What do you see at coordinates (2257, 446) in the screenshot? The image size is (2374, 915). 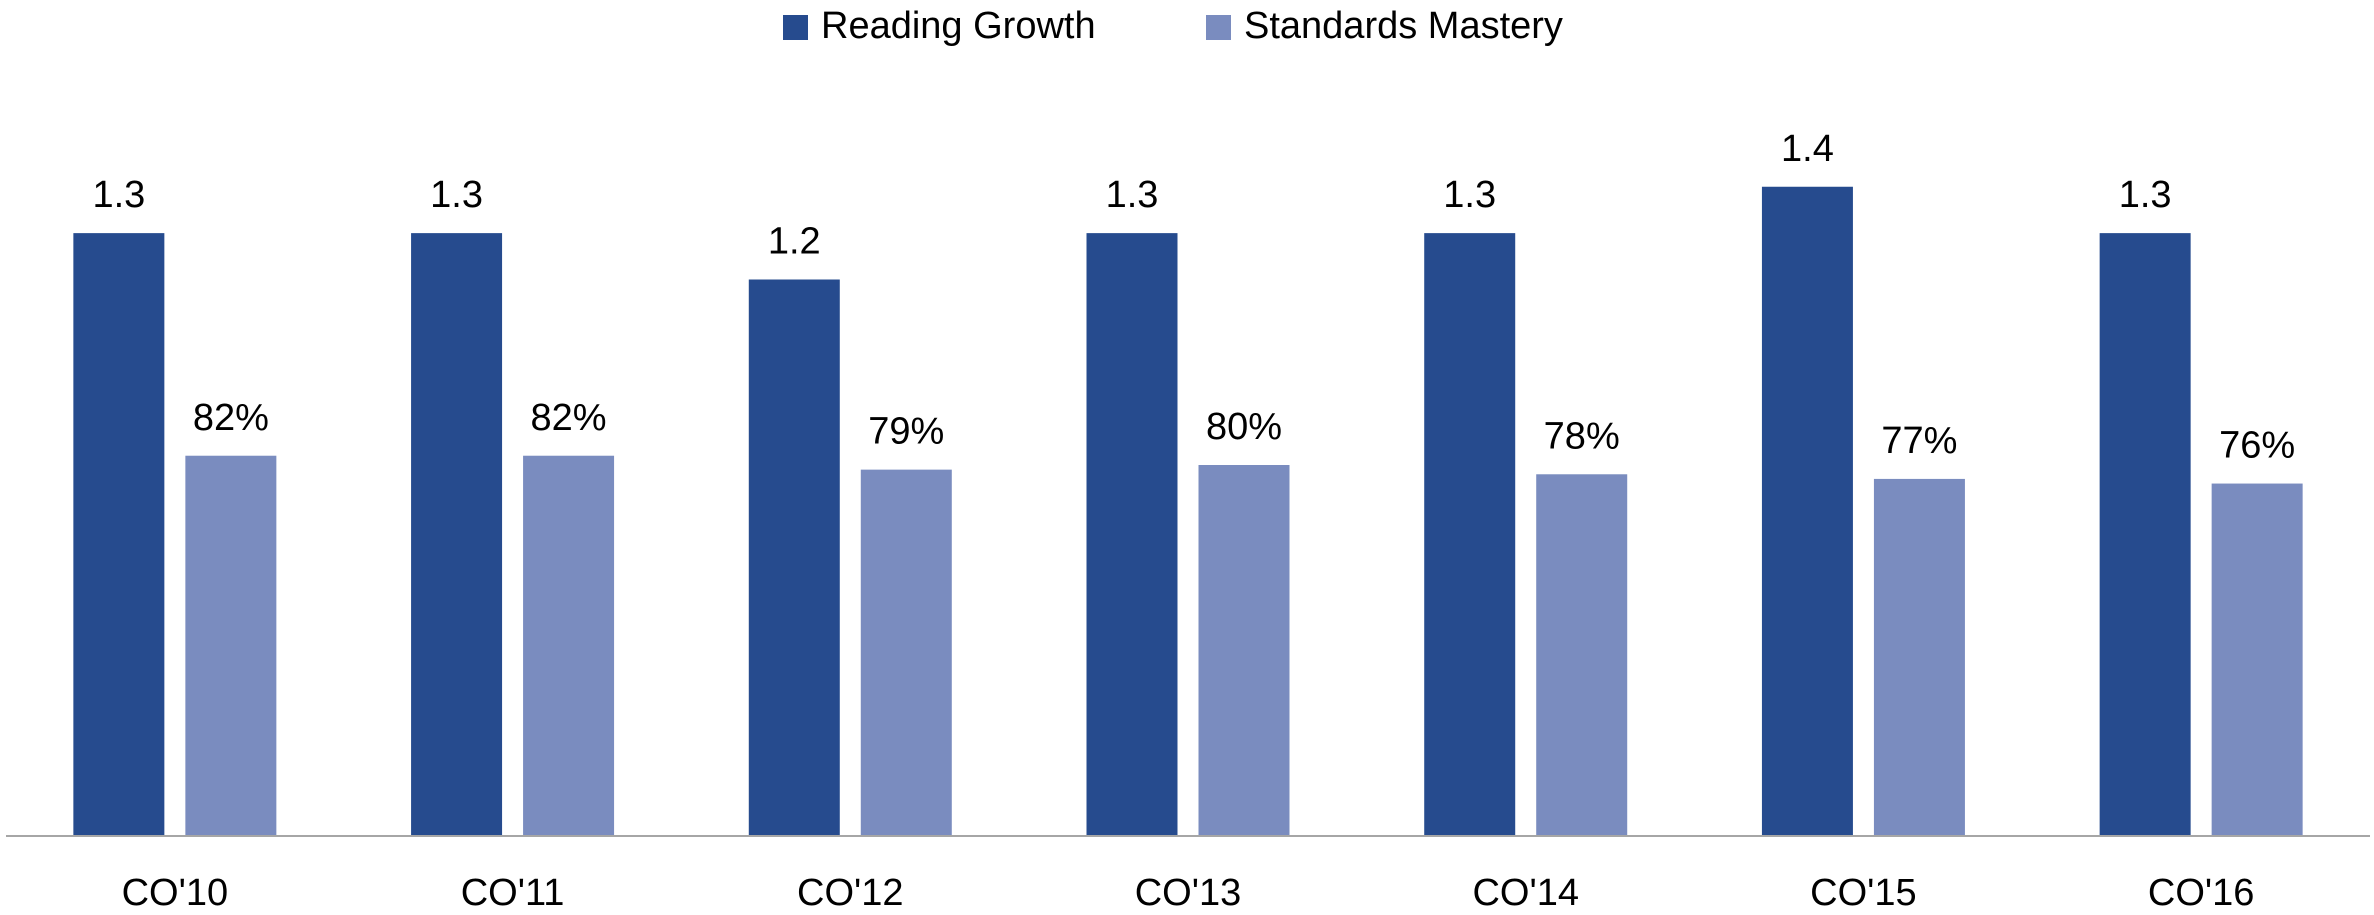 I see `data-label: 76%` at bounding box center [2257, 446].